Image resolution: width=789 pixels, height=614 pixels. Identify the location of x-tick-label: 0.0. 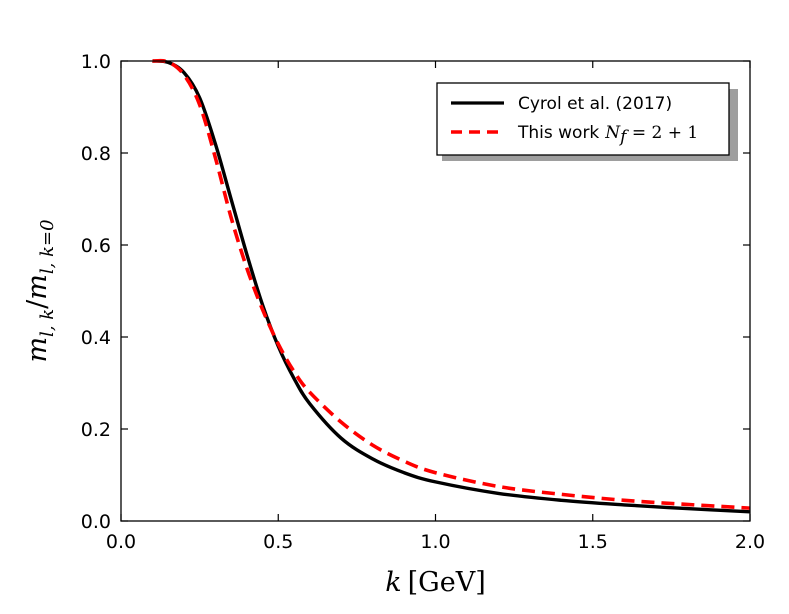
(121, 542).